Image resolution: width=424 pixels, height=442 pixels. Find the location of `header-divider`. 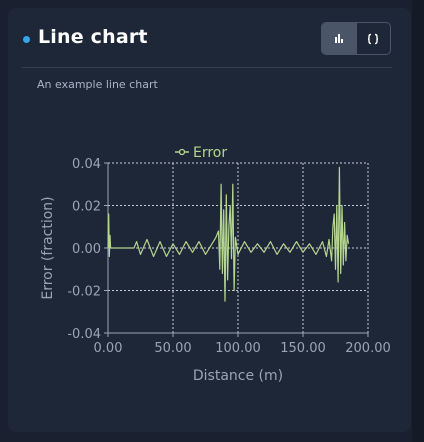

header-divider is located at coordinates (207, 67).